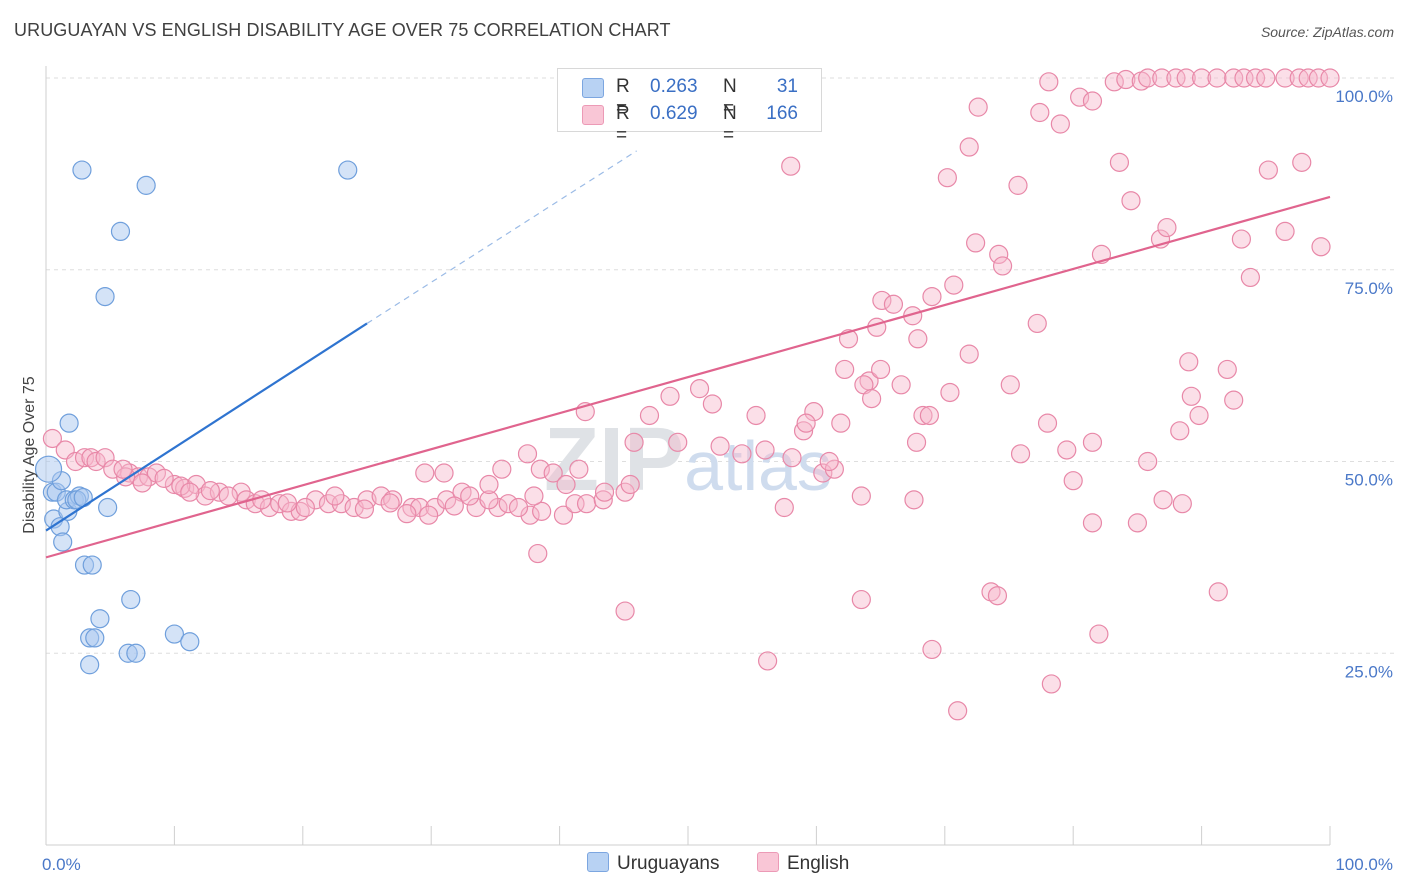 Image resolution: width=1406 pixels, height=892 pixels. What do you see at coordinates (206, 427) in the screenshot?
I see `uruguayan-trend-line` at bounding box center [206, 427].